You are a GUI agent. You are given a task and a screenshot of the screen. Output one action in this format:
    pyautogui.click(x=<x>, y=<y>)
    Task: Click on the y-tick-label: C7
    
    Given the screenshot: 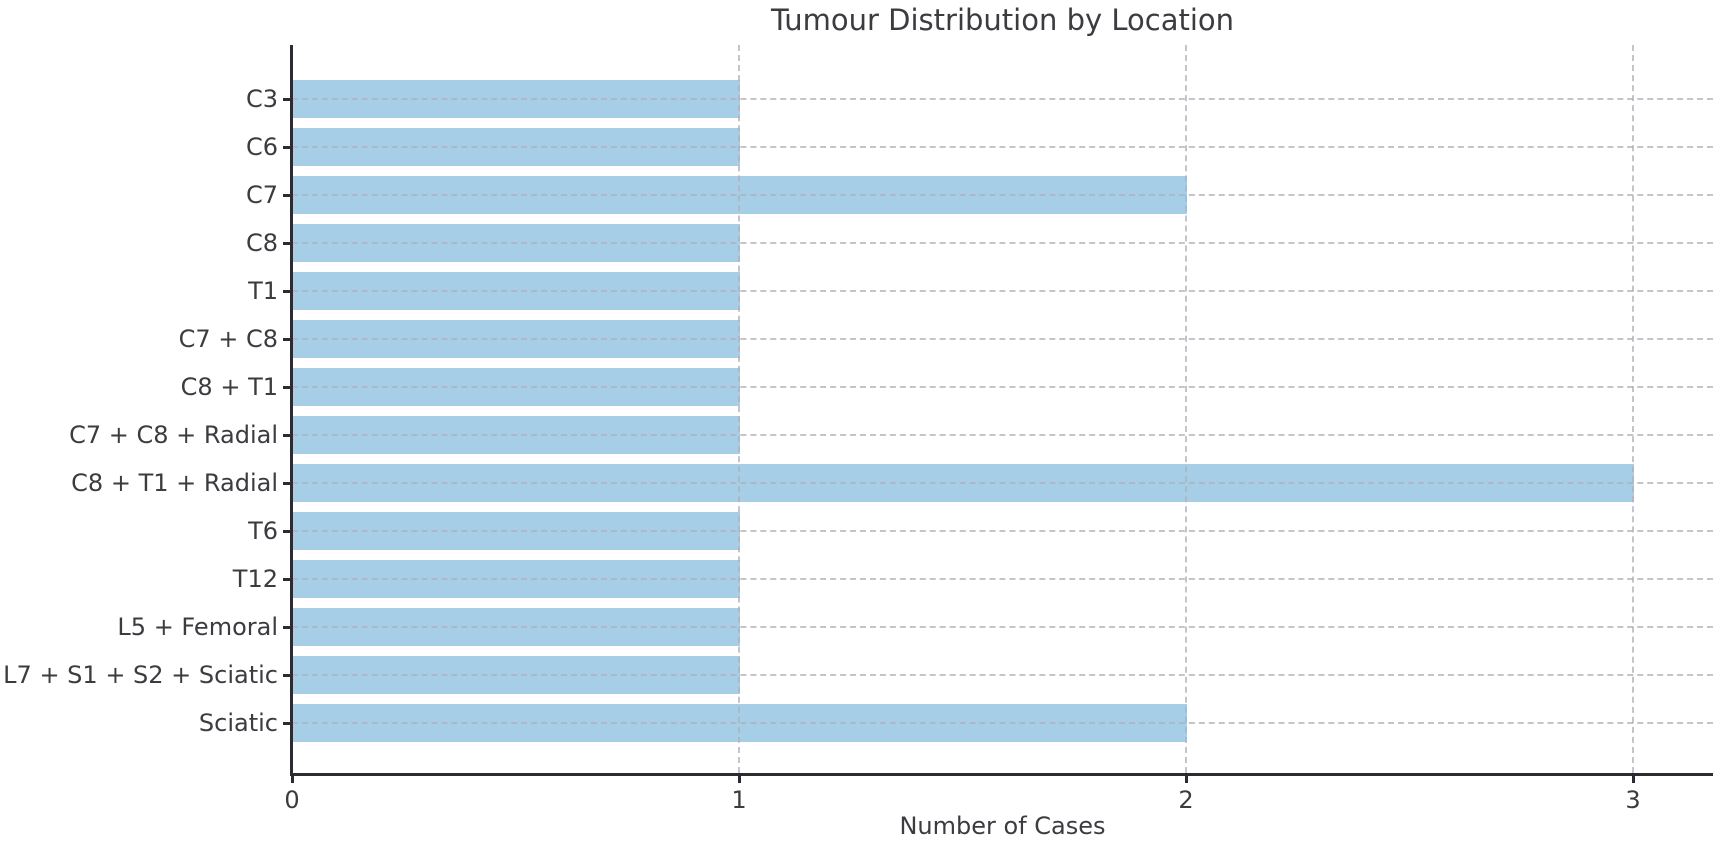 What is the action you would take?
    pyautogui.click(x=261, y=195)
    